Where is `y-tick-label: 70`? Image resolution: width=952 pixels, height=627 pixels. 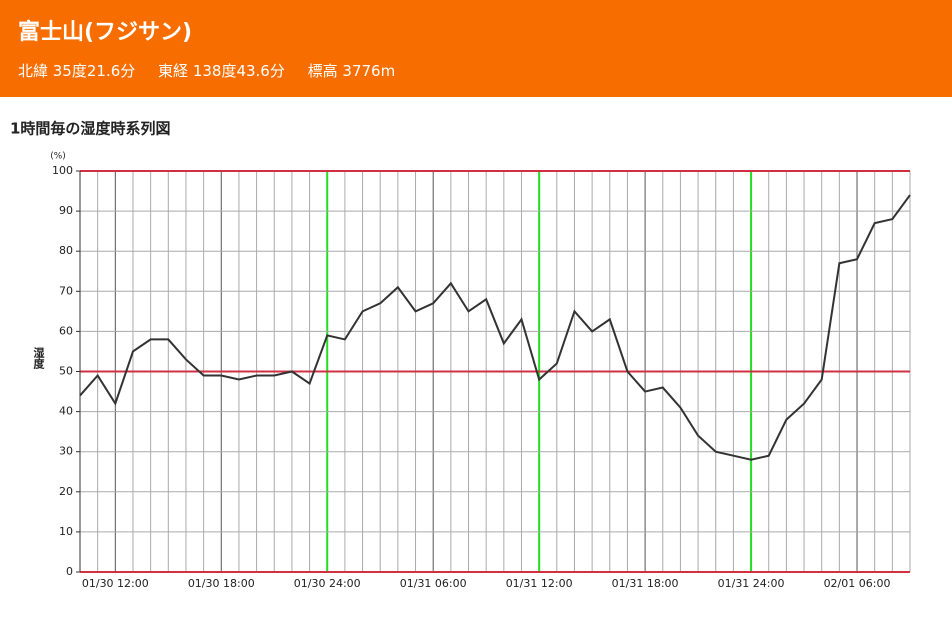
y-tick-label: 70 is located at coordinates (66, 290).